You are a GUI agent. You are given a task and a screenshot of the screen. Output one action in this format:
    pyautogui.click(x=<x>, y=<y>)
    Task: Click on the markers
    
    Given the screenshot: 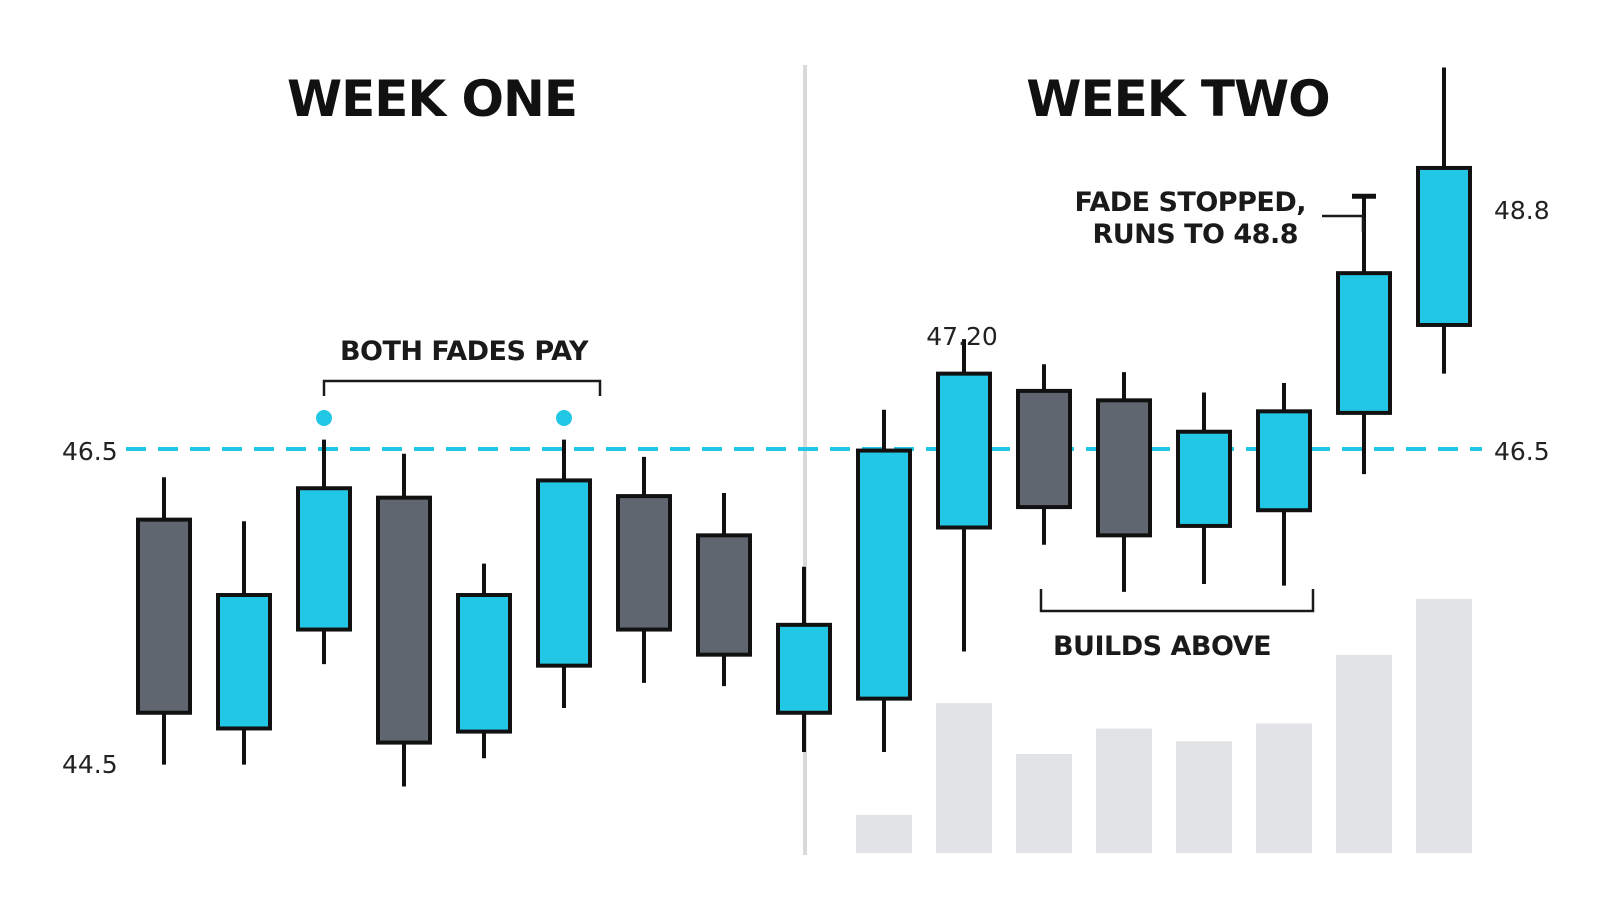 What is the action you would take?
    pyautogui.click(x=444, y=418)
    